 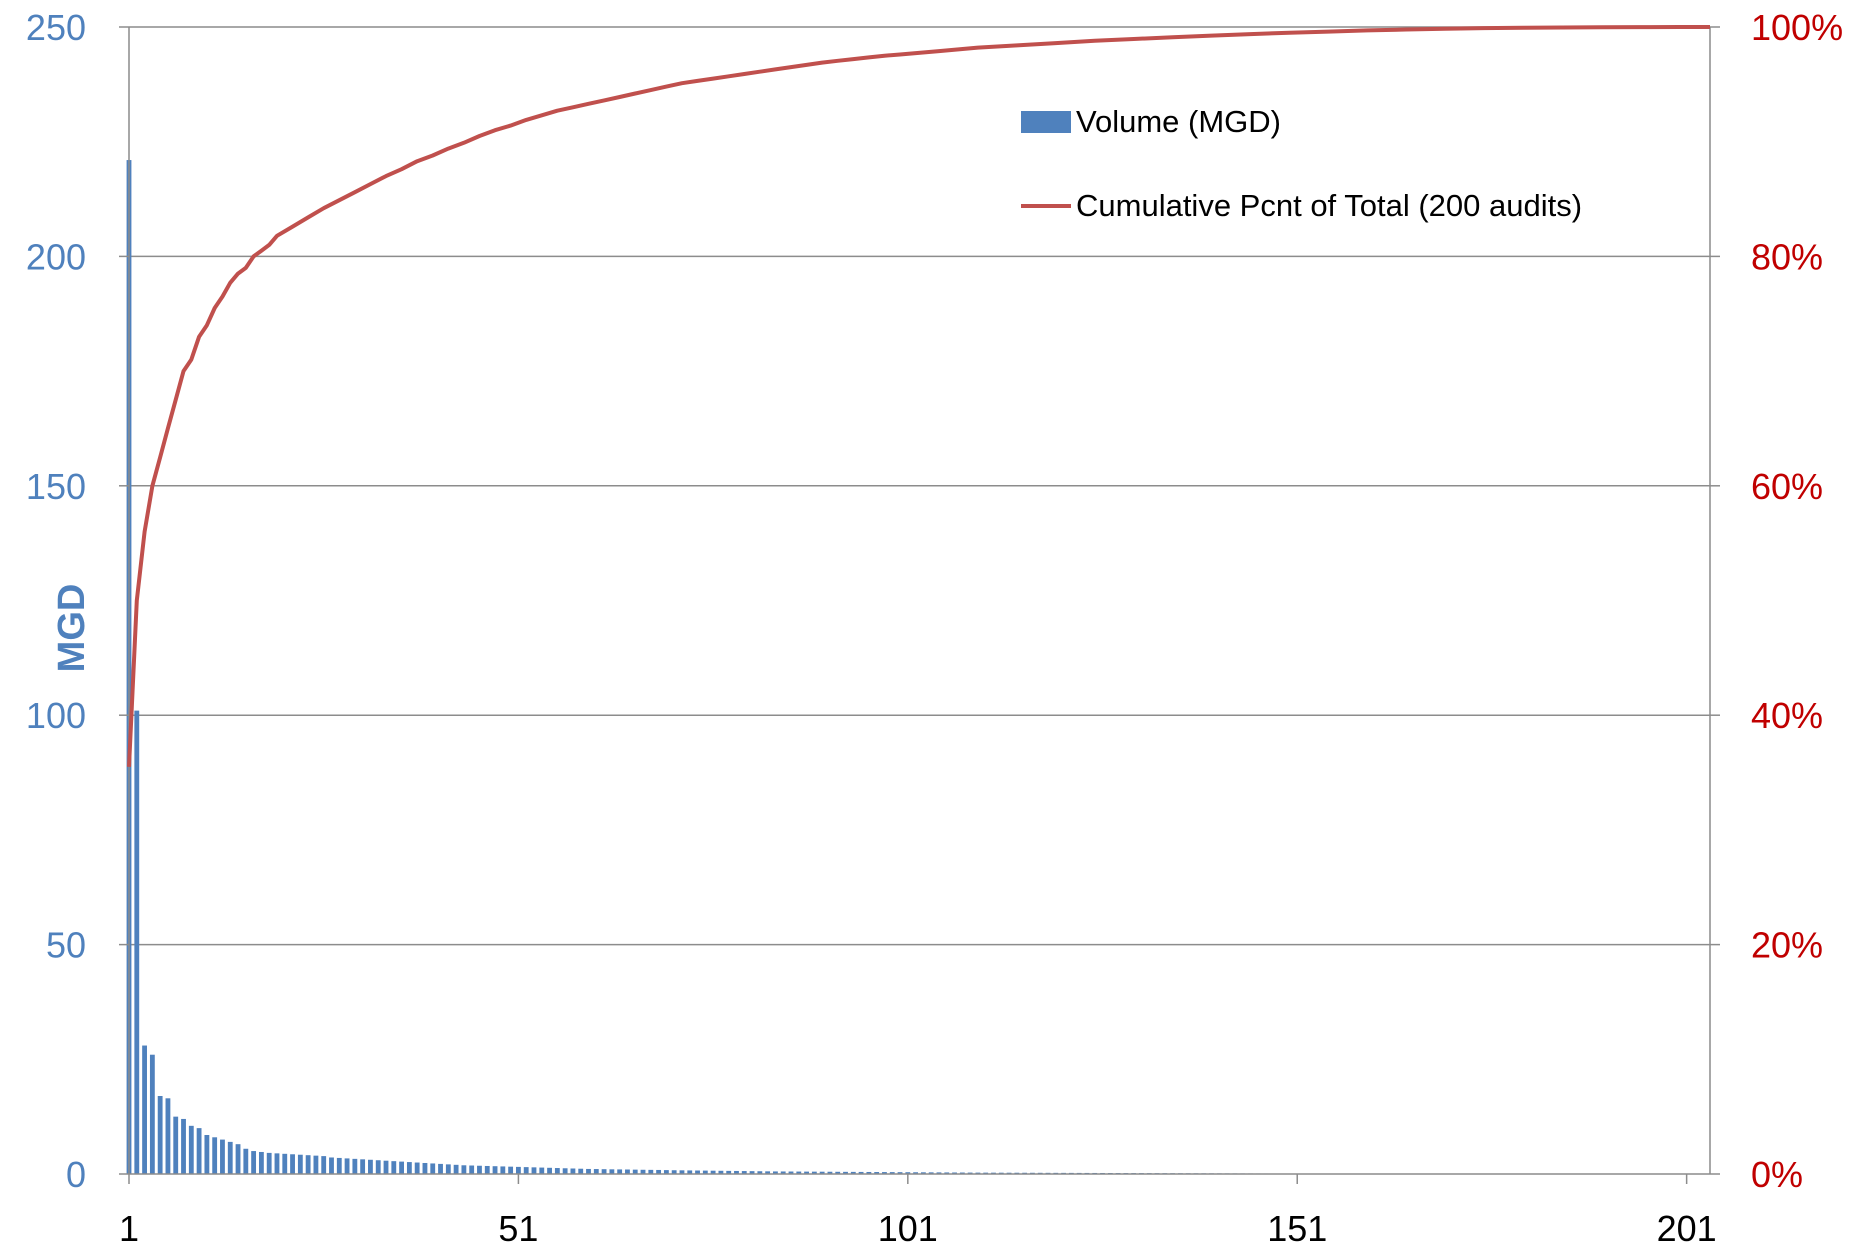 What do you see at coordinates (518, 1228) in the screenshot?
I see `x-tick-label: 51` at bounding box center [518, 1228].